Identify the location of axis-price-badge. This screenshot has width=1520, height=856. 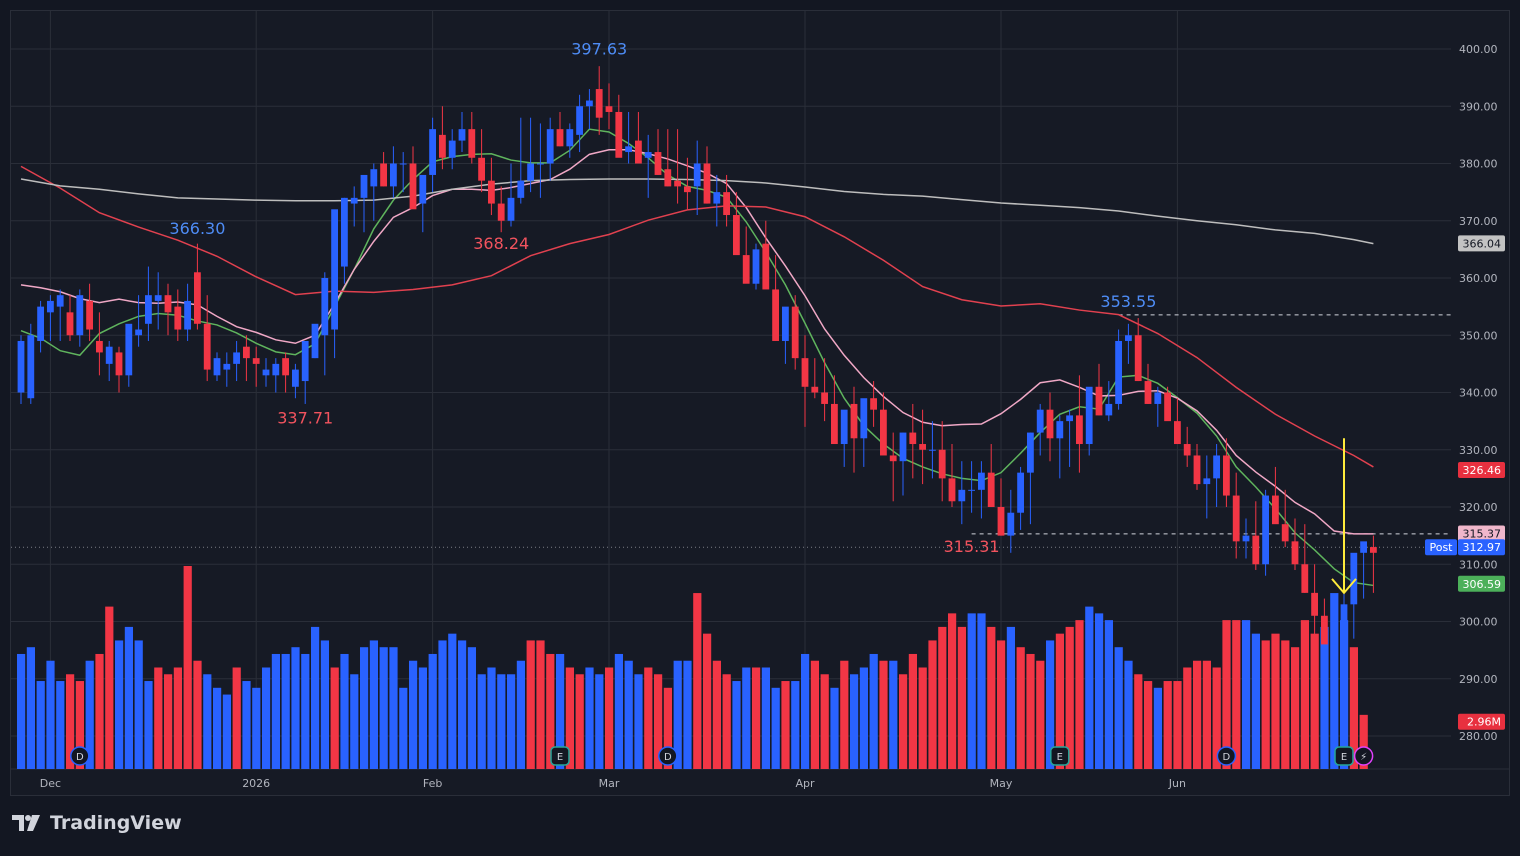
(1481, 243).